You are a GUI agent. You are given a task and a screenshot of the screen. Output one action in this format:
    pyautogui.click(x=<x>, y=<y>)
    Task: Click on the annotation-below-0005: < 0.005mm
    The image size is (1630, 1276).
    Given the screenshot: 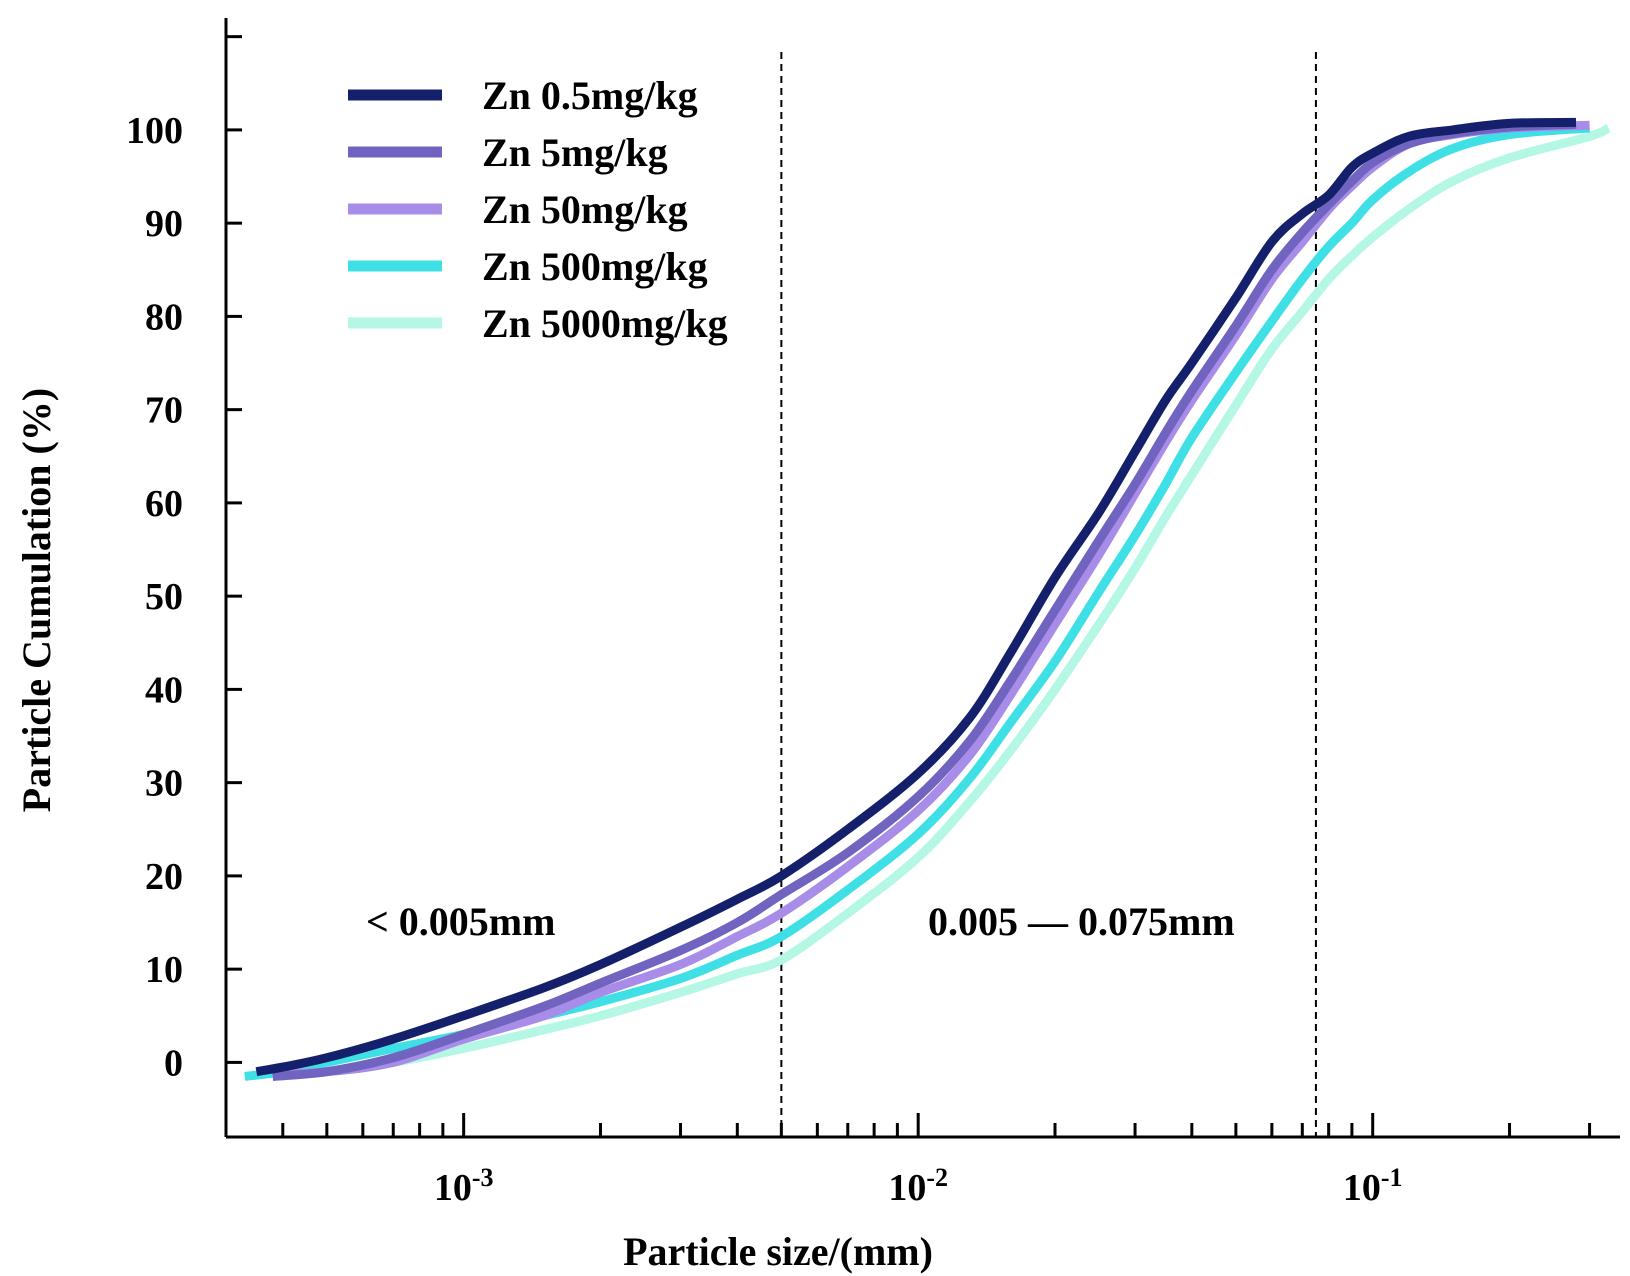 What is the action you would take?
    pyautogui.click(x=460, y=921)
    